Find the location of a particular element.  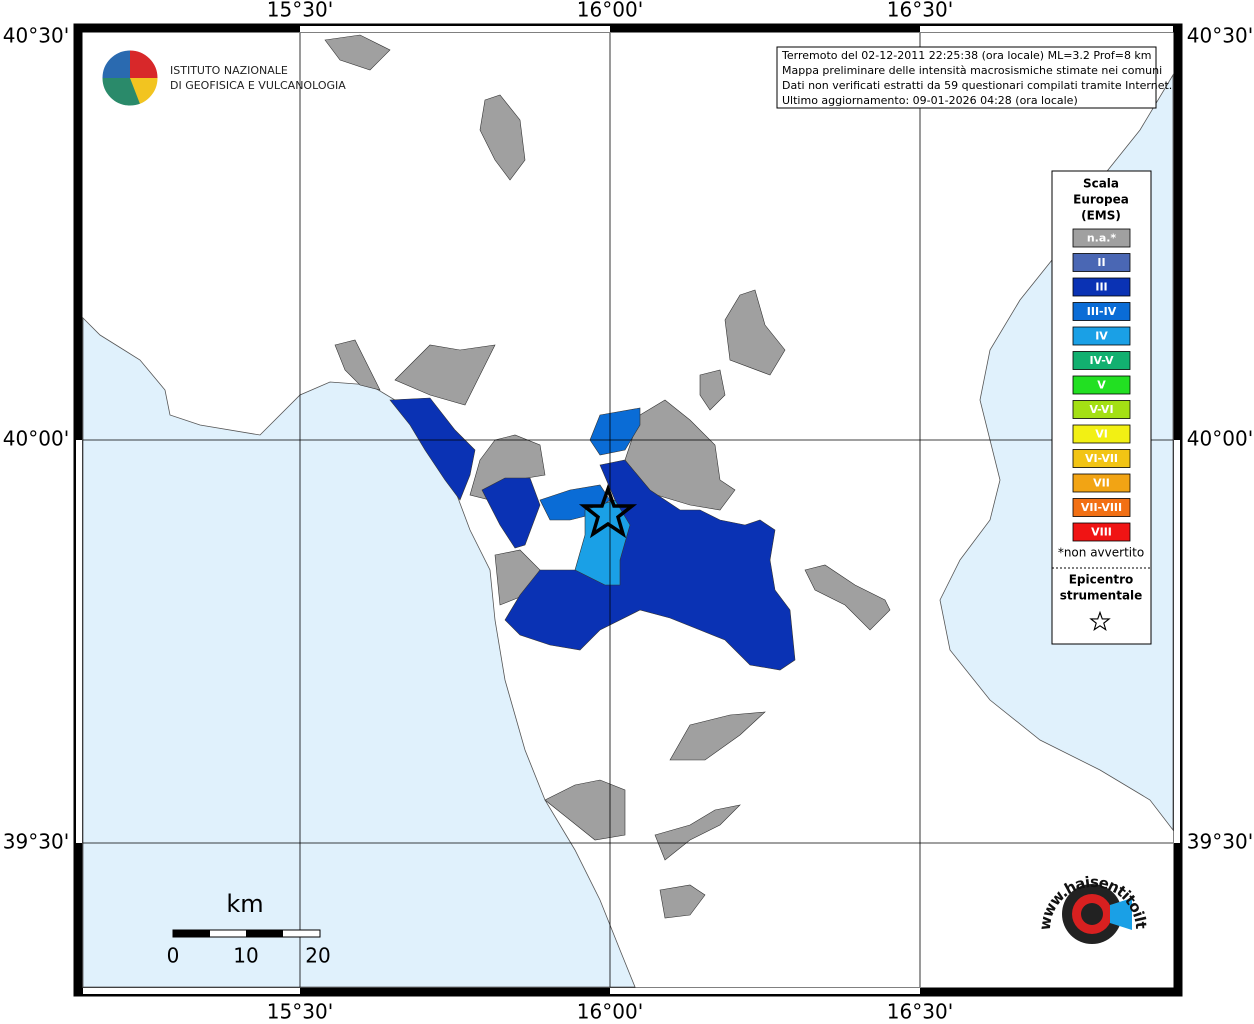

legend-label: V-VI is located at coordinates (1101, 409).